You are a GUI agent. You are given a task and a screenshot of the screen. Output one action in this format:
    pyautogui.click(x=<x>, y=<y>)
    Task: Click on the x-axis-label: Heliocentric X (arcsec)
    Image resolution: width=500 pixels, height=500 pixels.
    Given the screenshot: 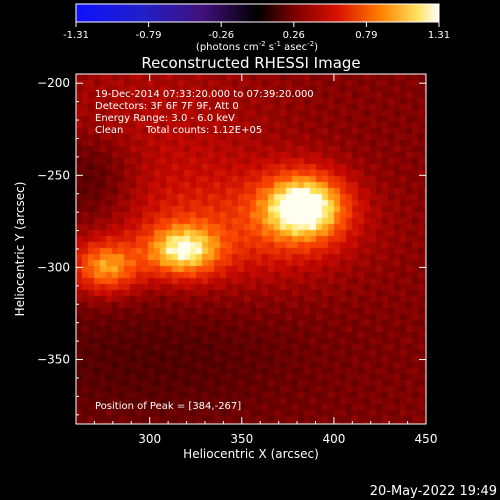 What is the action you would take?
    pyautogui.click(x=251, y=454)
    